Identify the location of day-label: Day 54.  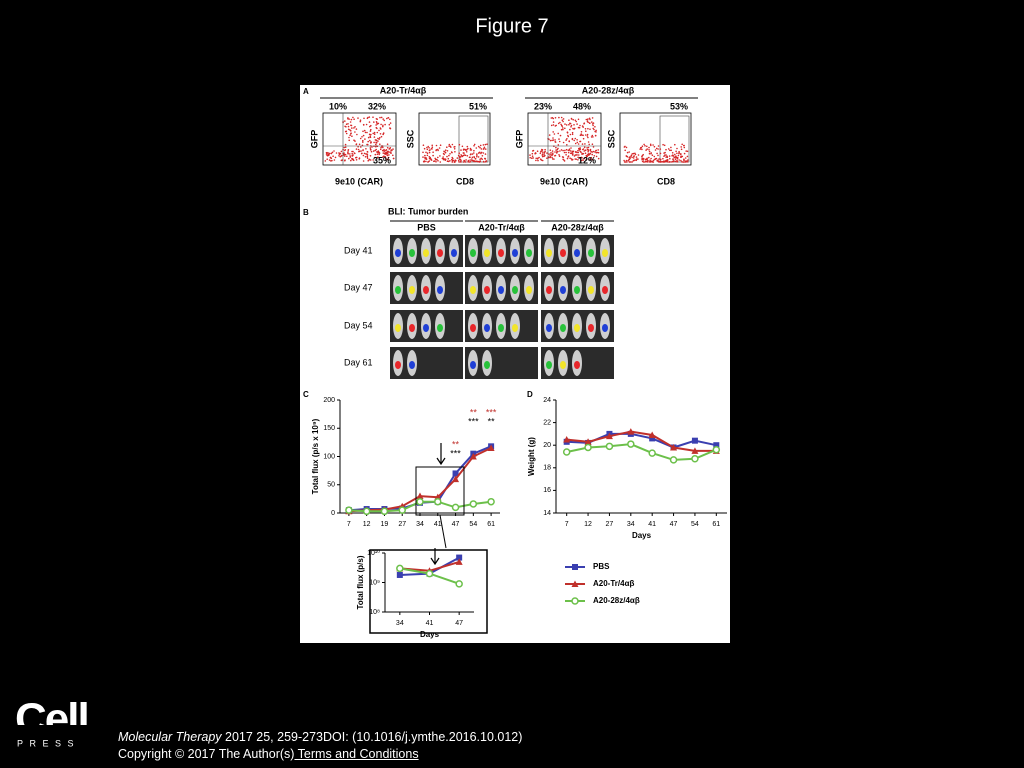
(358, 325).